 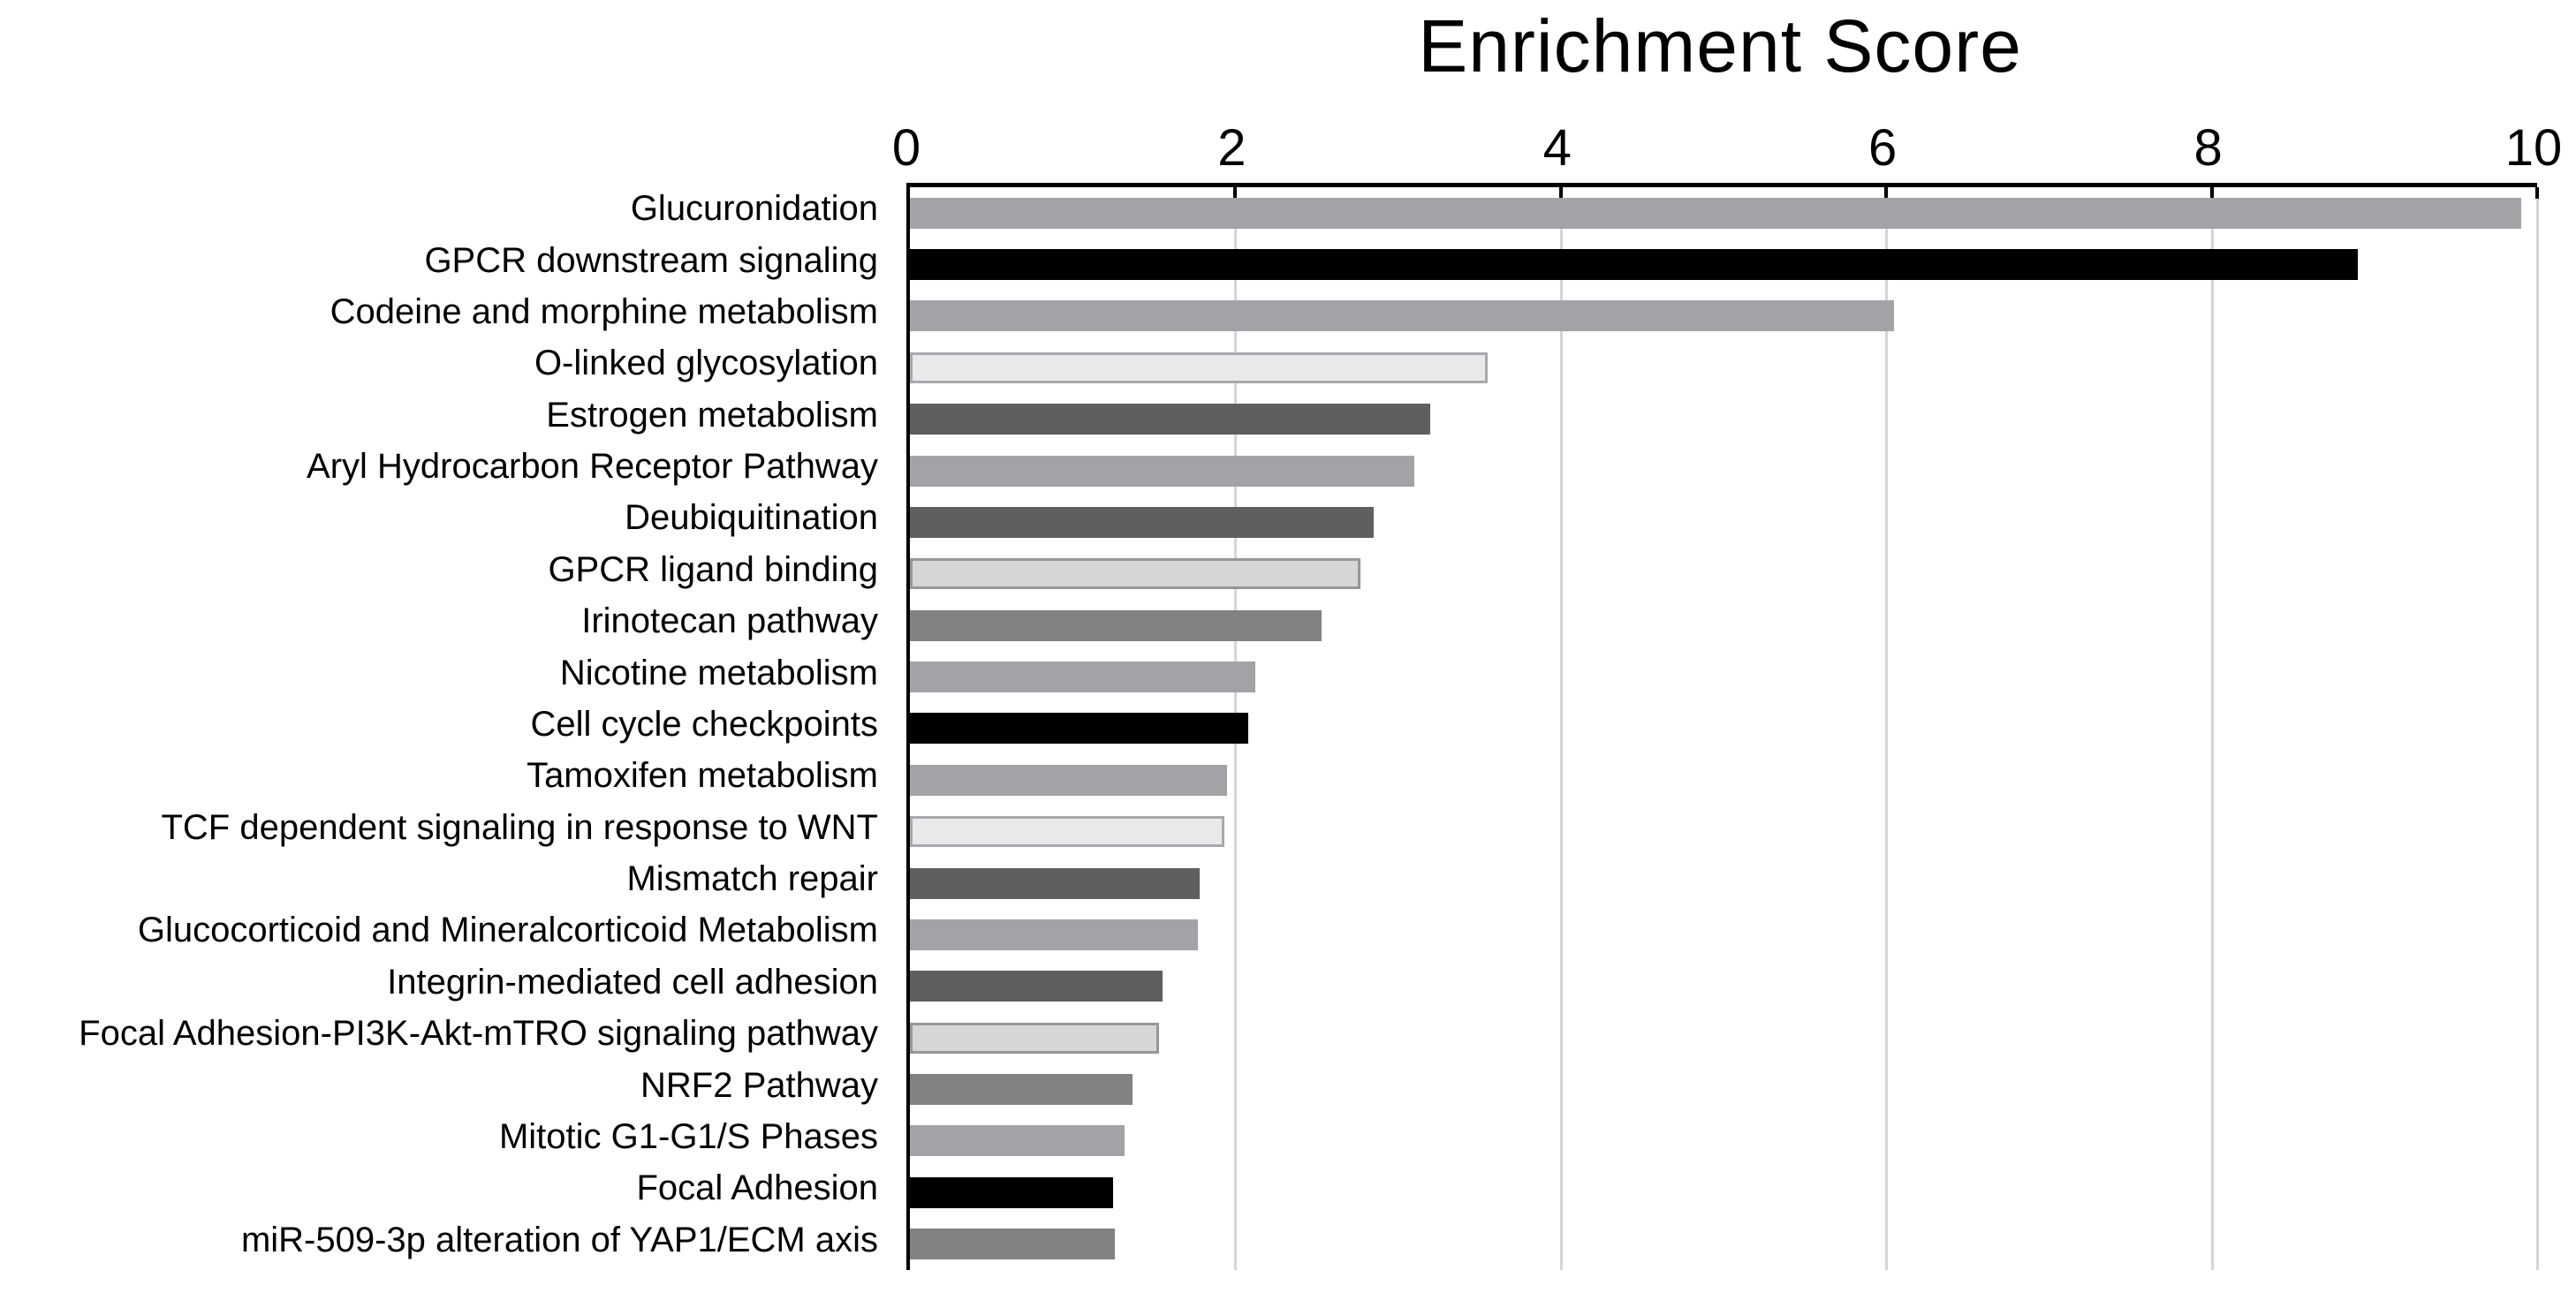 What do you see at coordinates (439, 517) in the screenshot?
I see `y-label-row: Deubiquitination` at bounding box center [439, 517].